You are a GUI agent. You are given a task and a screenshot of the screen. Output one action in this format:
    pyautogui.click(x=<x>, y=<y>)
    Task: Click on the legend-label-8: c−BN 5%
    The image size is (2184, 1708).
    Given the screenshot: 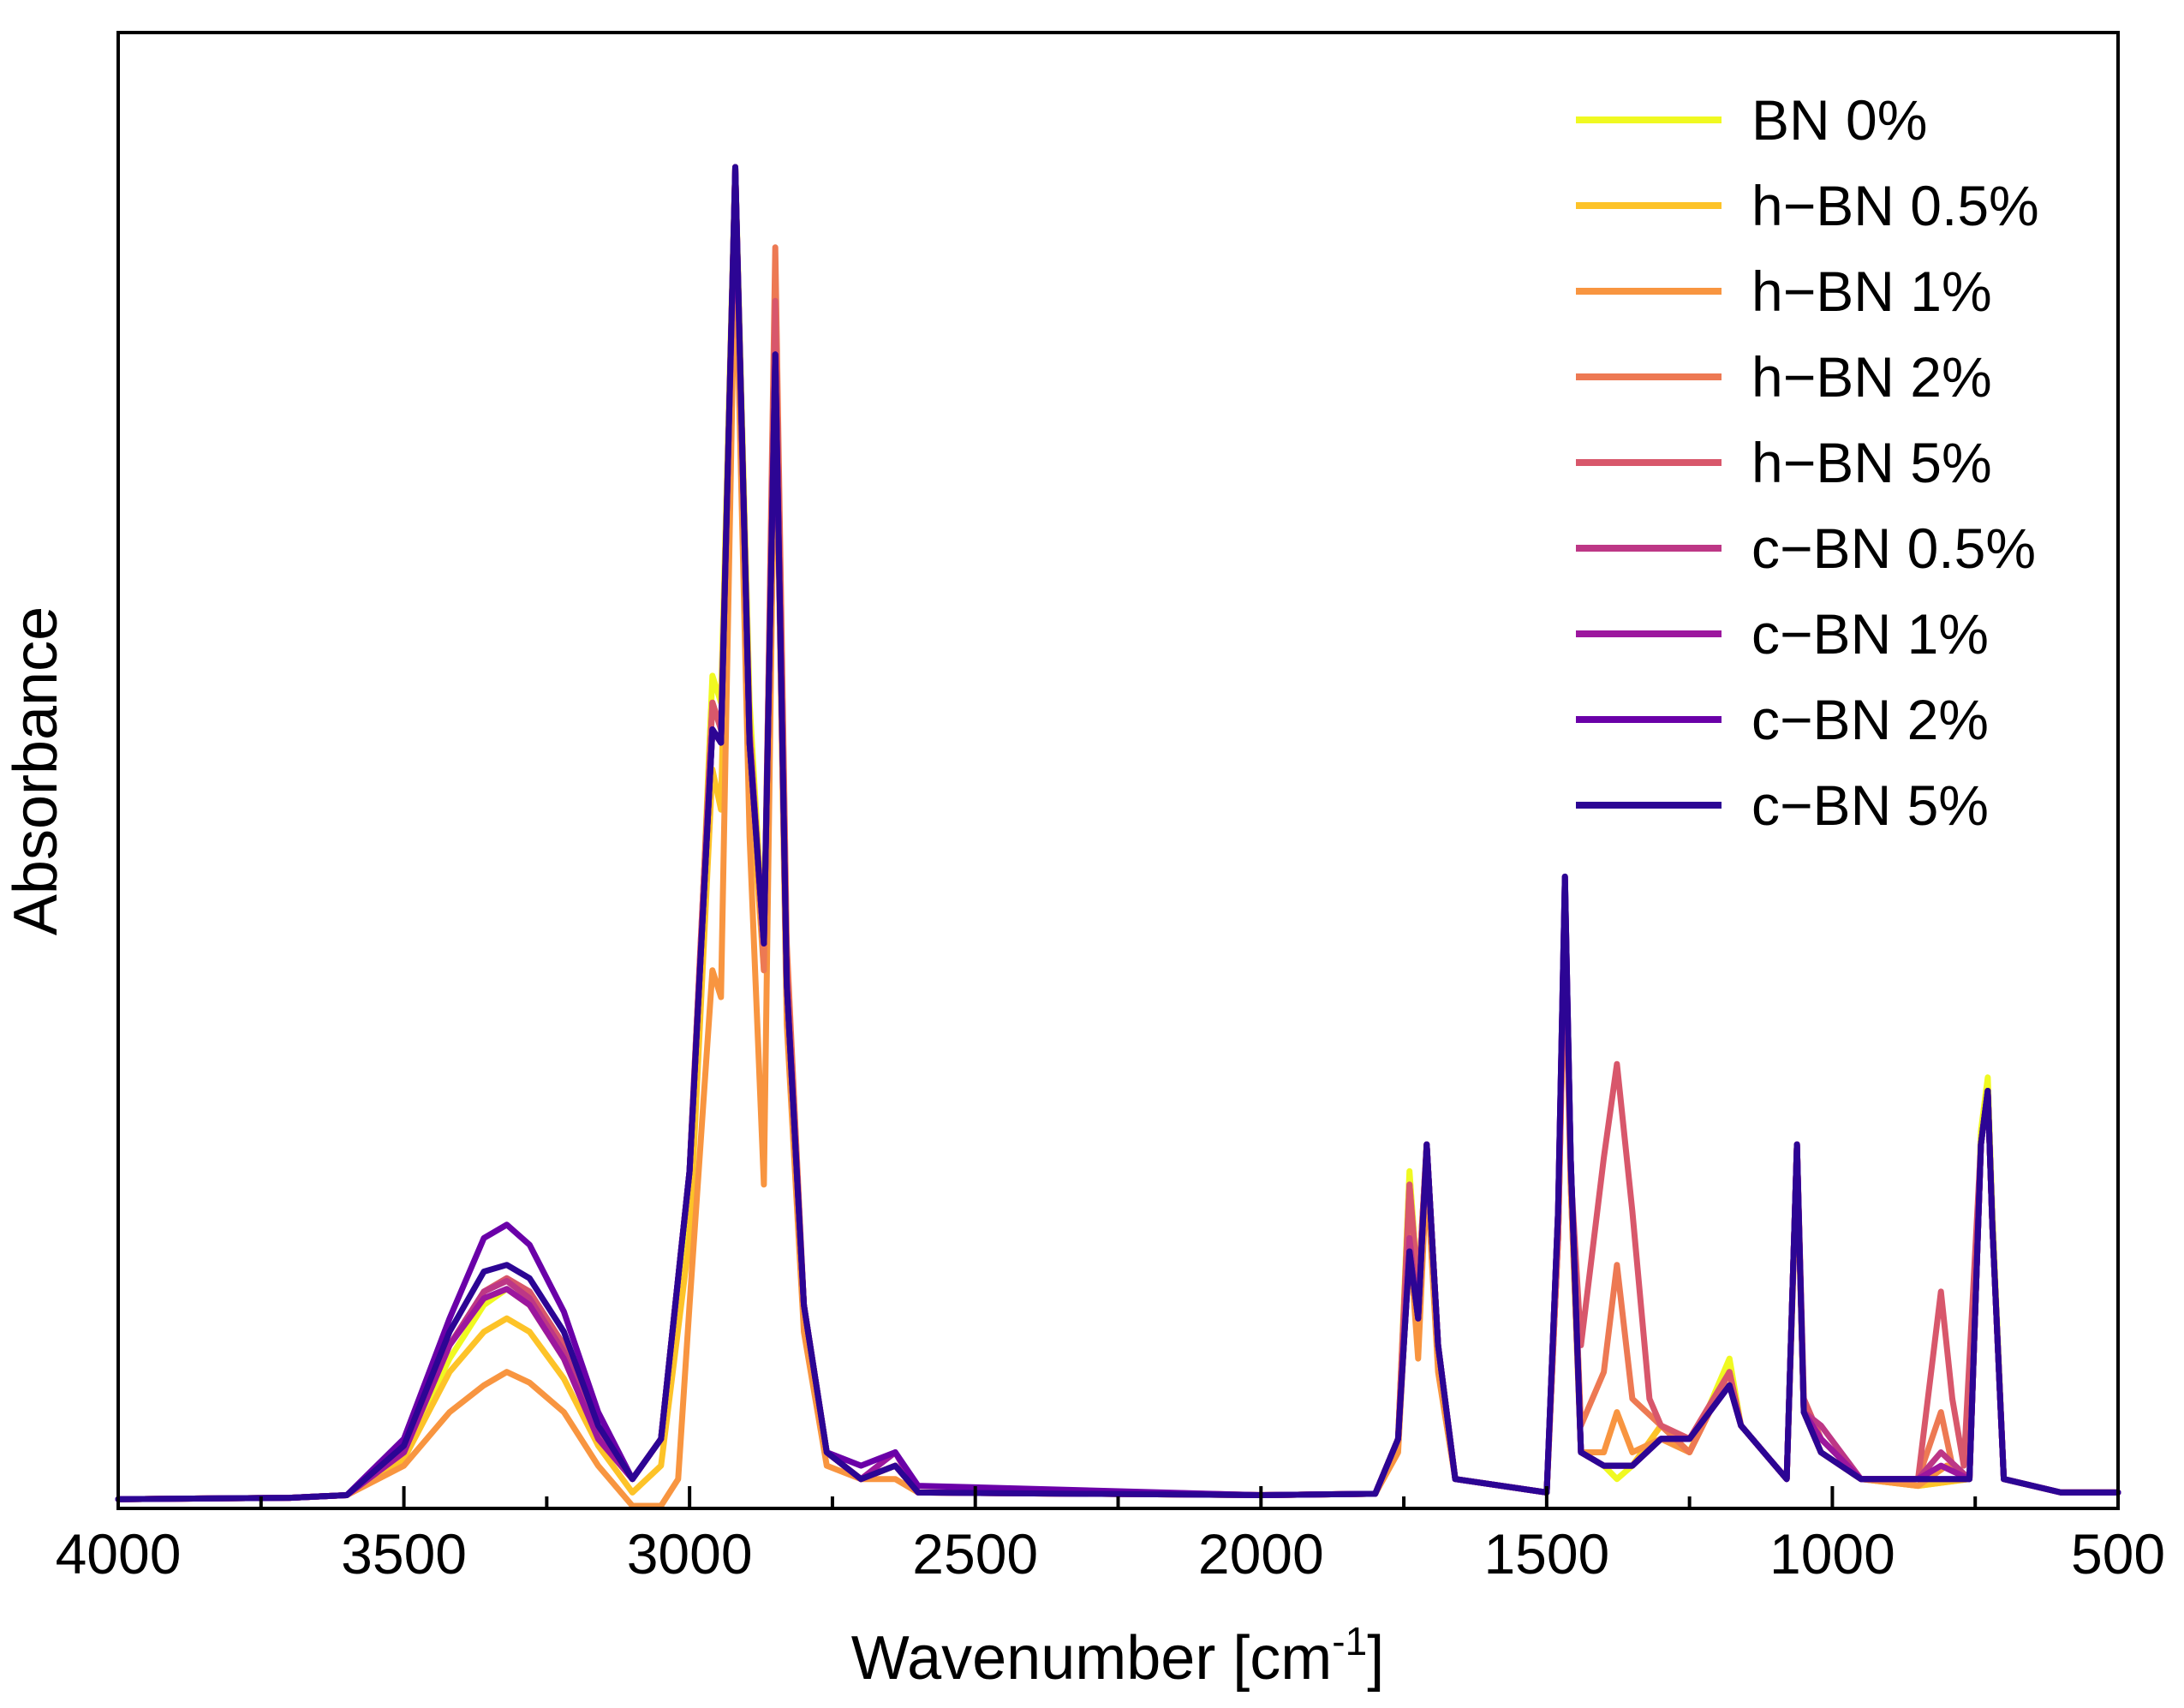 What is the action you would take?
    pyautogui.click(x=1870, y=805)
    